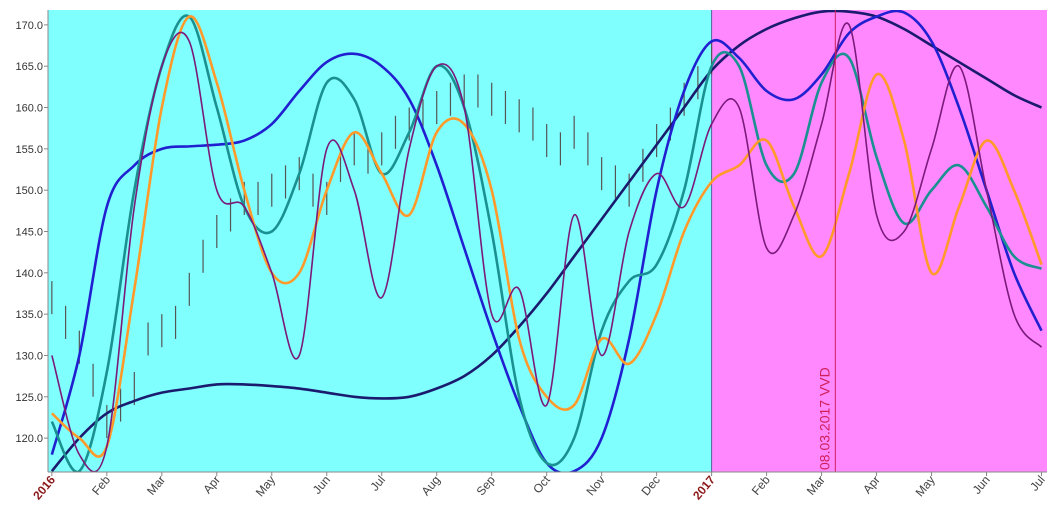 This screenshot has width=1049, height=527. Describe the element at coordinates (431, 485) in the screenshot. I see `x-tick-label: Aug` at that location.